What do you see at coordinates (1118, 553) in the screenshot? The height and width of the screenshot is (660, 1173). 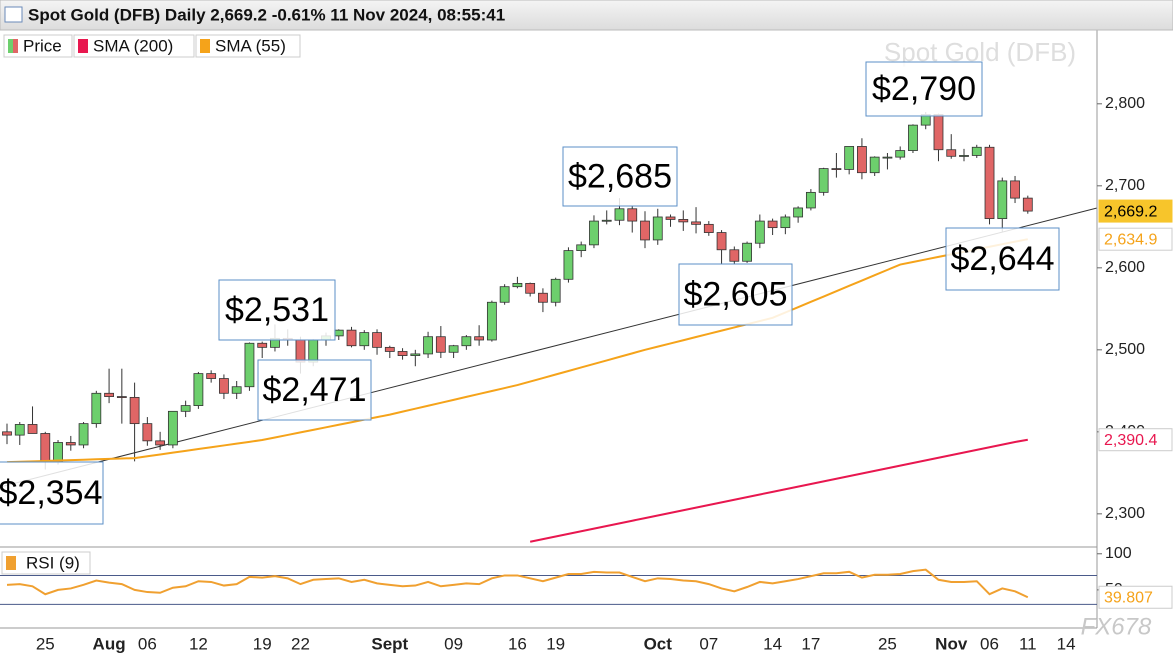 I see `y-tick-label: 100` at bounding box center [1118, 553].